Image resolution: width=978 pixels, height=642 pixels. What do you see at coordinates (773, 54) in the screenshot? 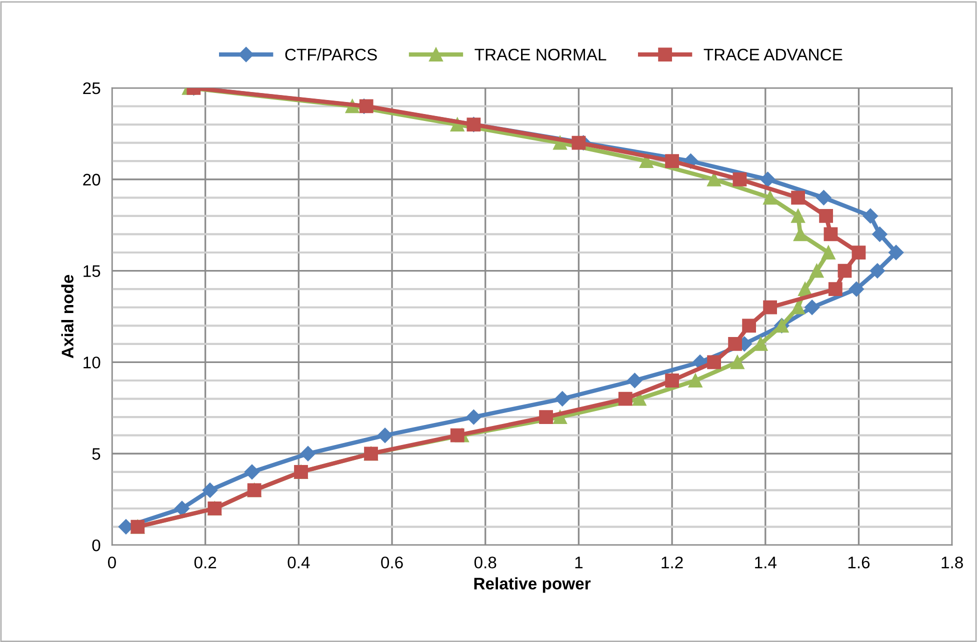
I see `legend-label: TRACE ADVANCE` at bounding box center [773, 54].